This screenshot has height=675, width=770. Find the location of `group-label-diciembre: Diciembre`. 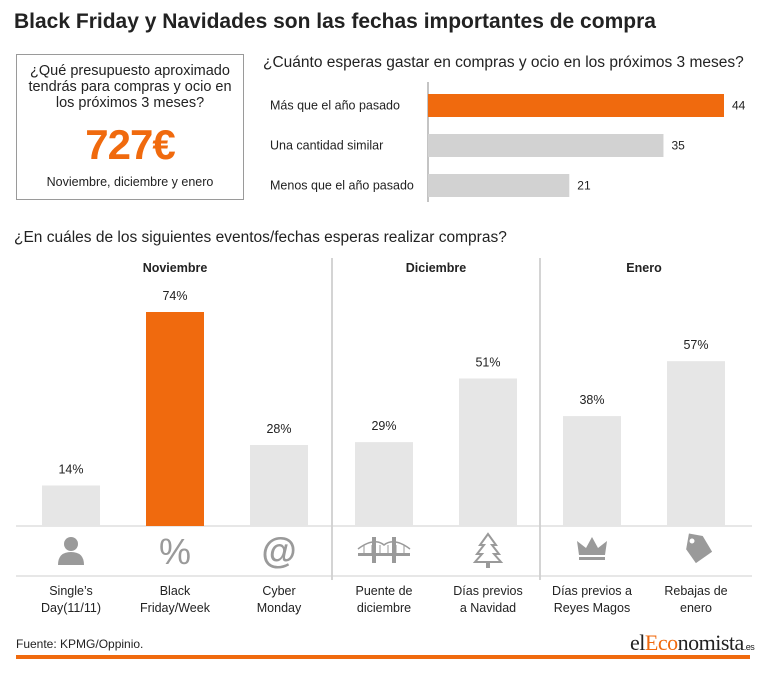

group-label-diciembre: Diciembre is located at coordinates (436, 268).